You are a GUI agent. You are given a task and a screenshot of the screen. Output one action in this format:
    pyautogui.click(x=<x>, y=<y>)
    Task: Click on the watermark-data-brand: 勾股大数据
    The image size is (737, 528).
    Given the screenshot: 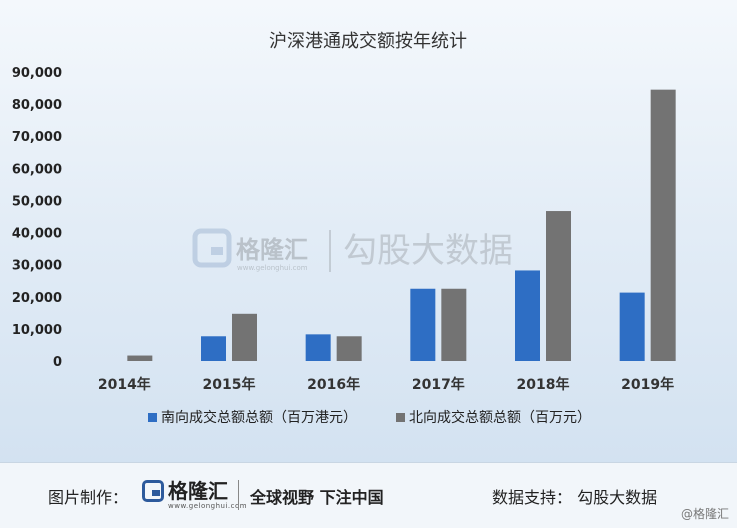 What is the action you would take?
    pyautogui.click(x=428, y=251)
    